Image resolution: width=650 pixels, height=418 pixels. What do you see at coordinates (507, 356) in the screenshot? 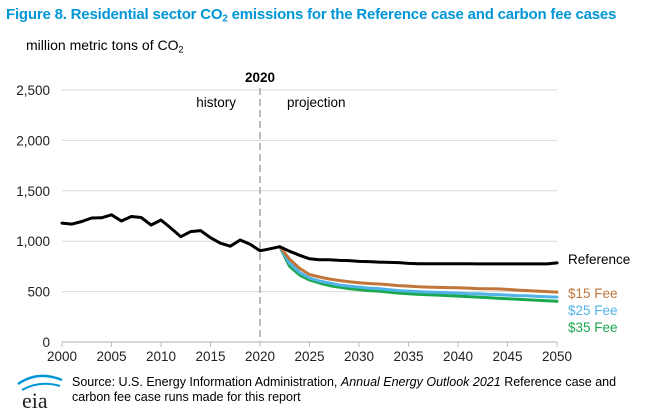
I see `x-tick-label: 2045` at bounding box center [507, 356].